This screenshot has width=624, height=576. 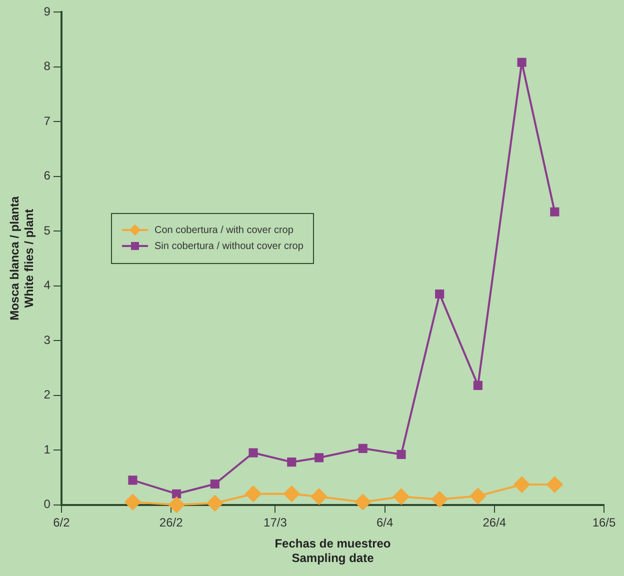 I want to click on legend-label: Sin cobertura / without cover crop, so click(x=229, y=246).